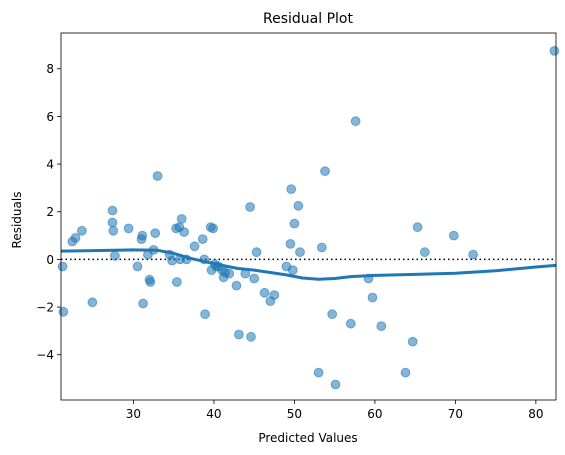  I want to click on y-tick-label: −2, so click(45, 308).